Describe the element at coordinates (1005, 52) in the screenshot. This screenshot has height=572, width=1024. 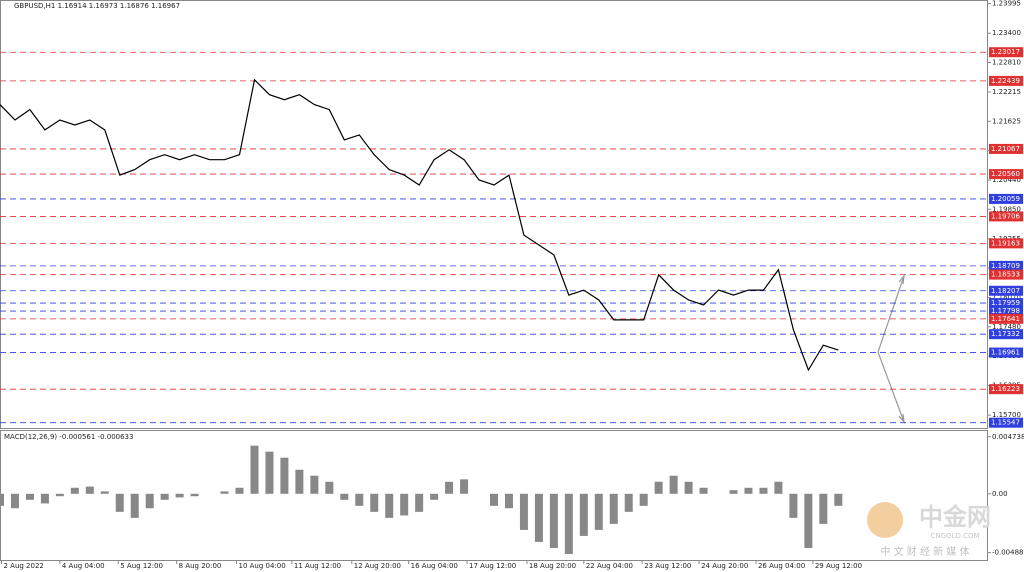
I see `level-label: 1.23017` at that location.